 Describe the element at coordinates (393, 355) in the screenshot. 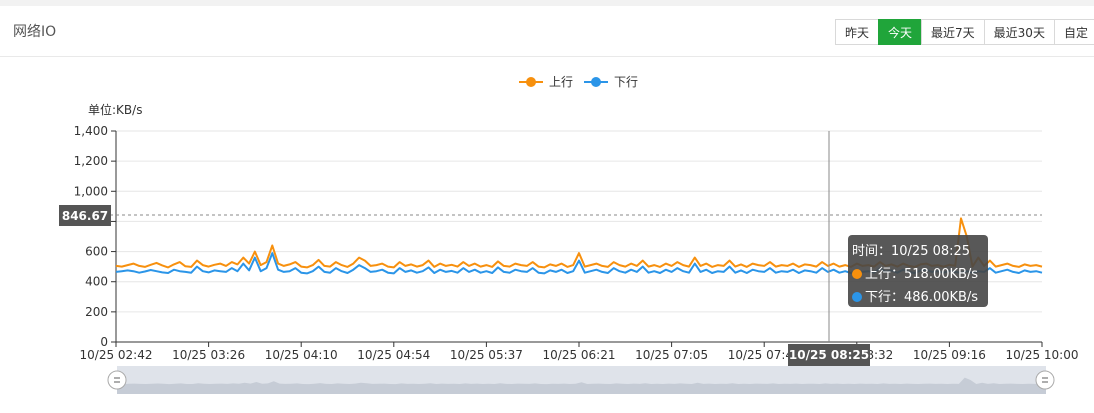

I see `x-tick-label: 10/25 04:54` at that location.